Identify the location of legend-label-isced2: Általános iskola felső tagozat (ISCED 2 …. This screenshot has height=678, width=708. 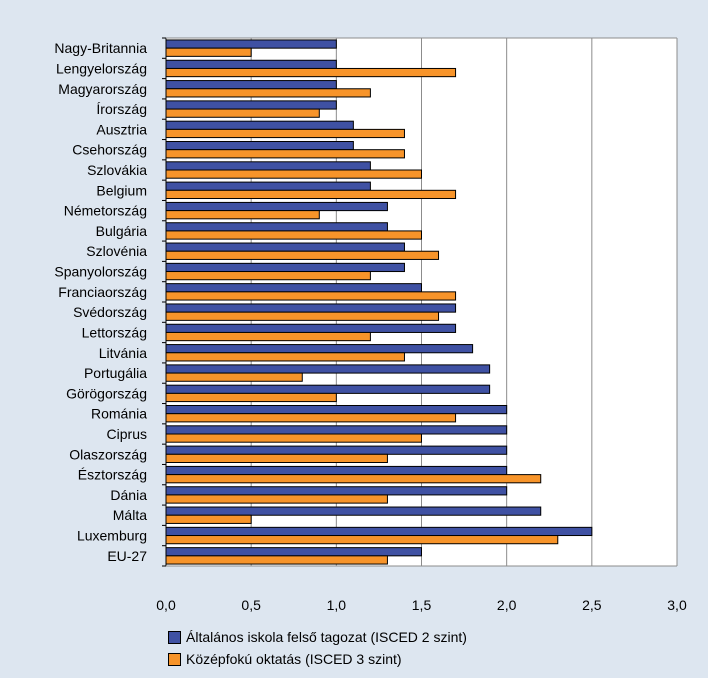
(326, 637).